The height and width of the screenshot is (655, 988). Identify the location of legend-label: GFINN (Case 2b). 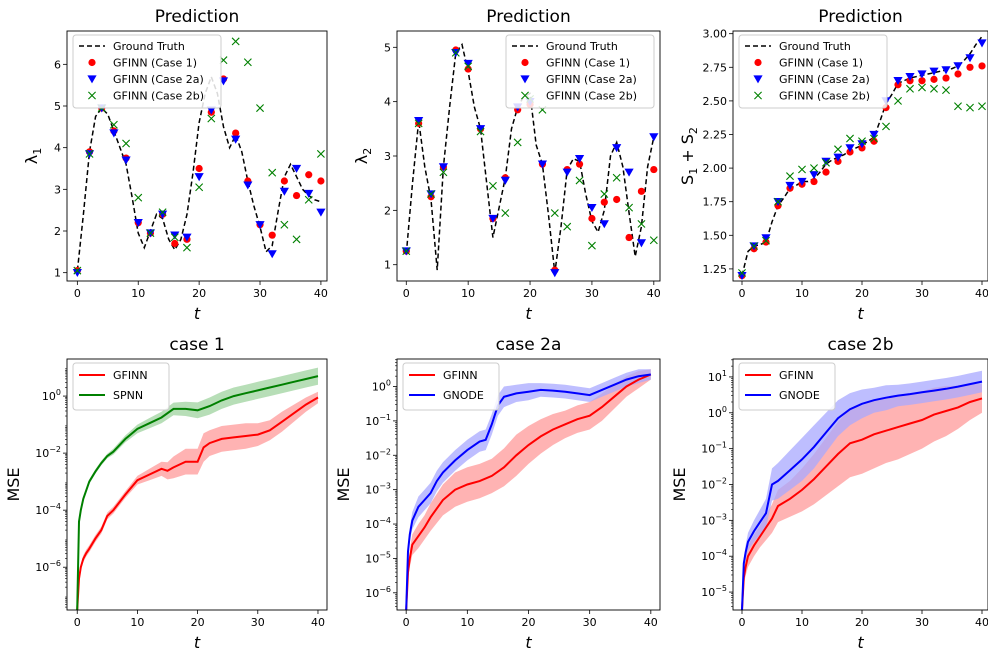
(824, 96).